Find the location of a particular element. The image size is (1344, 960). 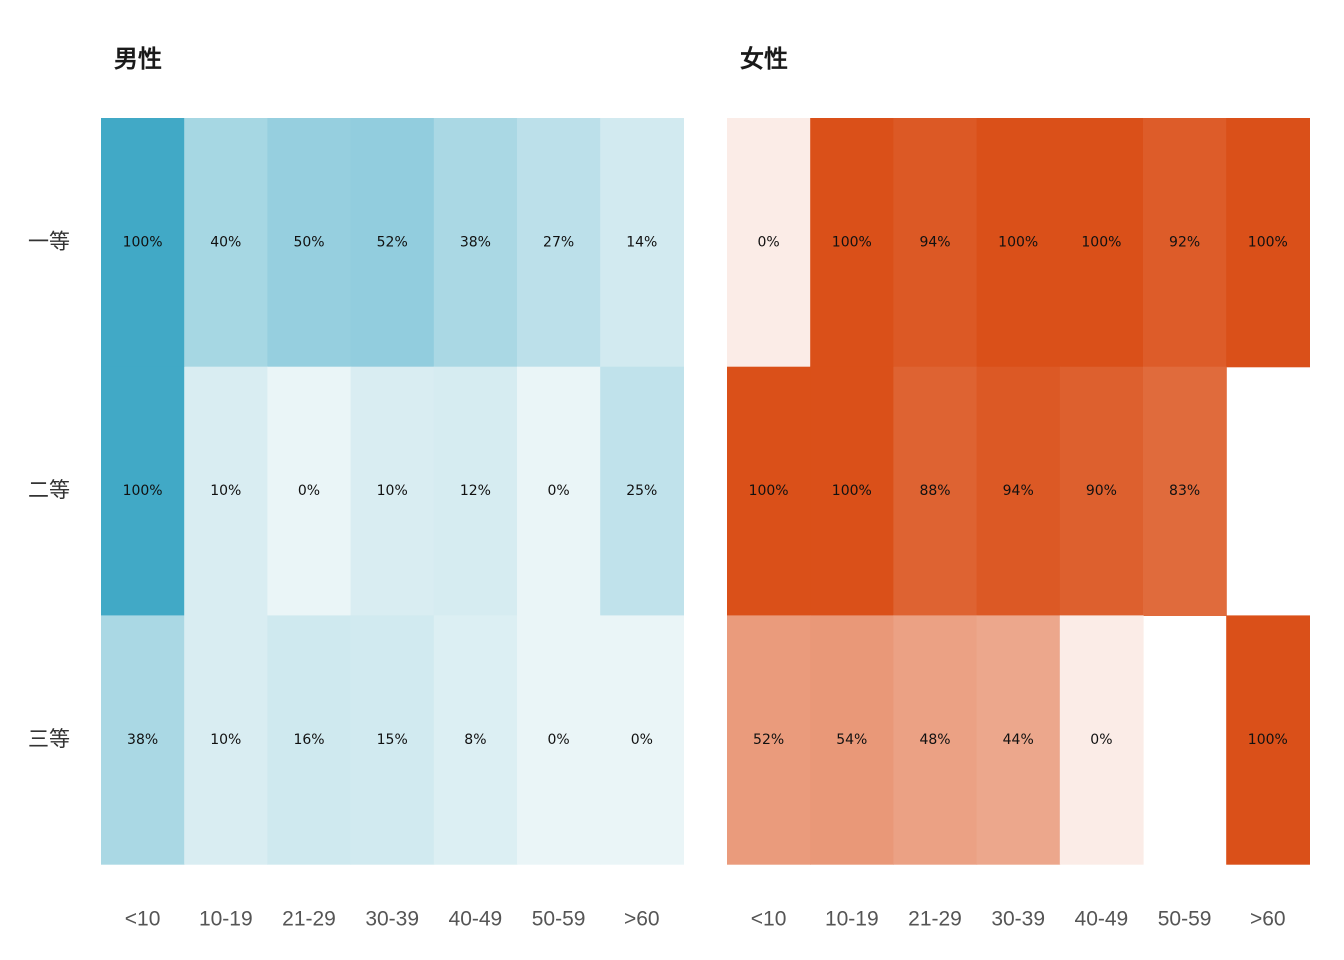

cell-value-label: 12% is located at coordinates (475, 491).